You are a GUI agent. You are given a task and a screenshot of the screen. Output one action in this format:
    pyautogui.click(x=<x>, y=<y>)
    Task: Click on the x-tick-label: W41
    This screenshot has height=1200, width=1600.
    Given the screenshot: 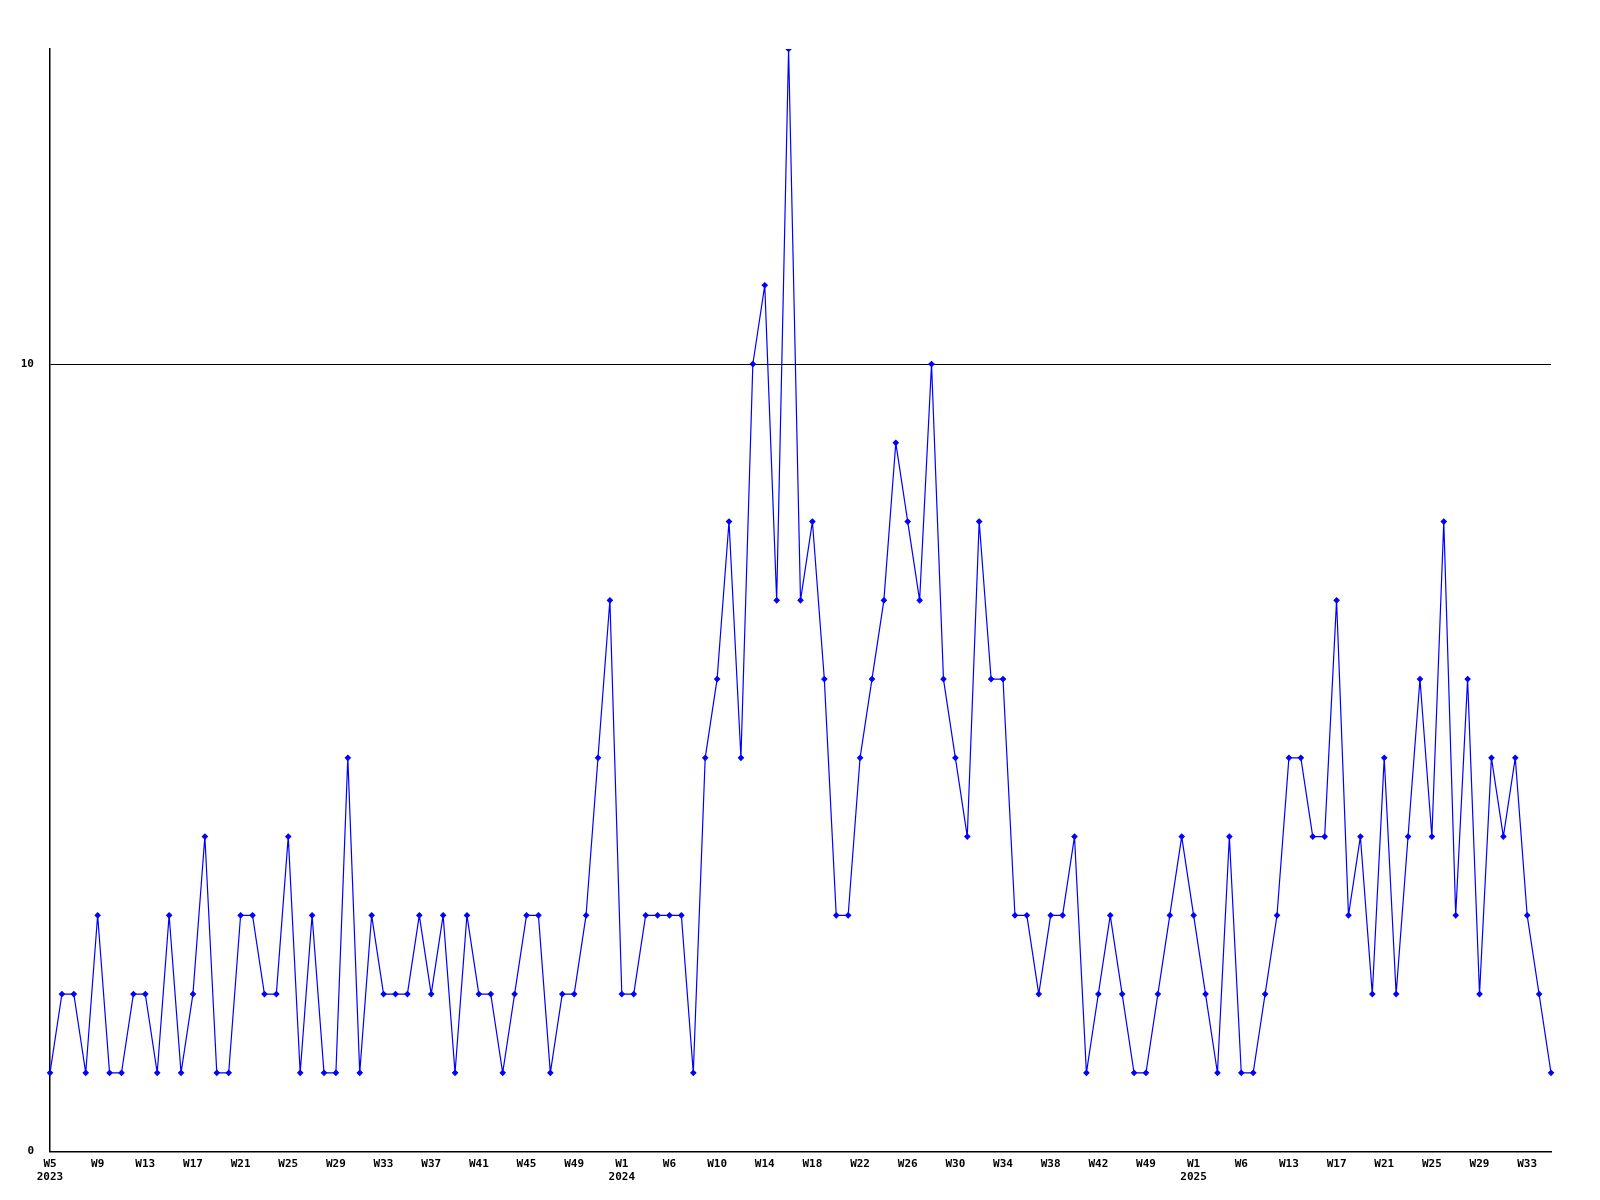 What is the action you would take?
    pyautogui.click(x=479, y=1164)
    